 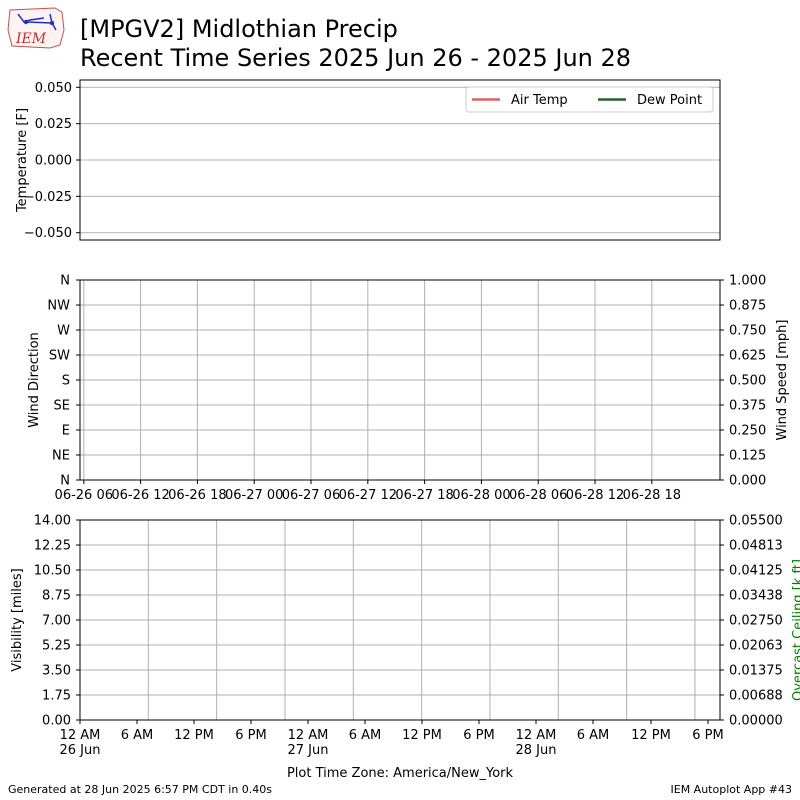 What do you see at coordinates (747, 306) in the screenshot?
I see `wind-right-tick-label: 0.875` at bounding box center [747, 306].